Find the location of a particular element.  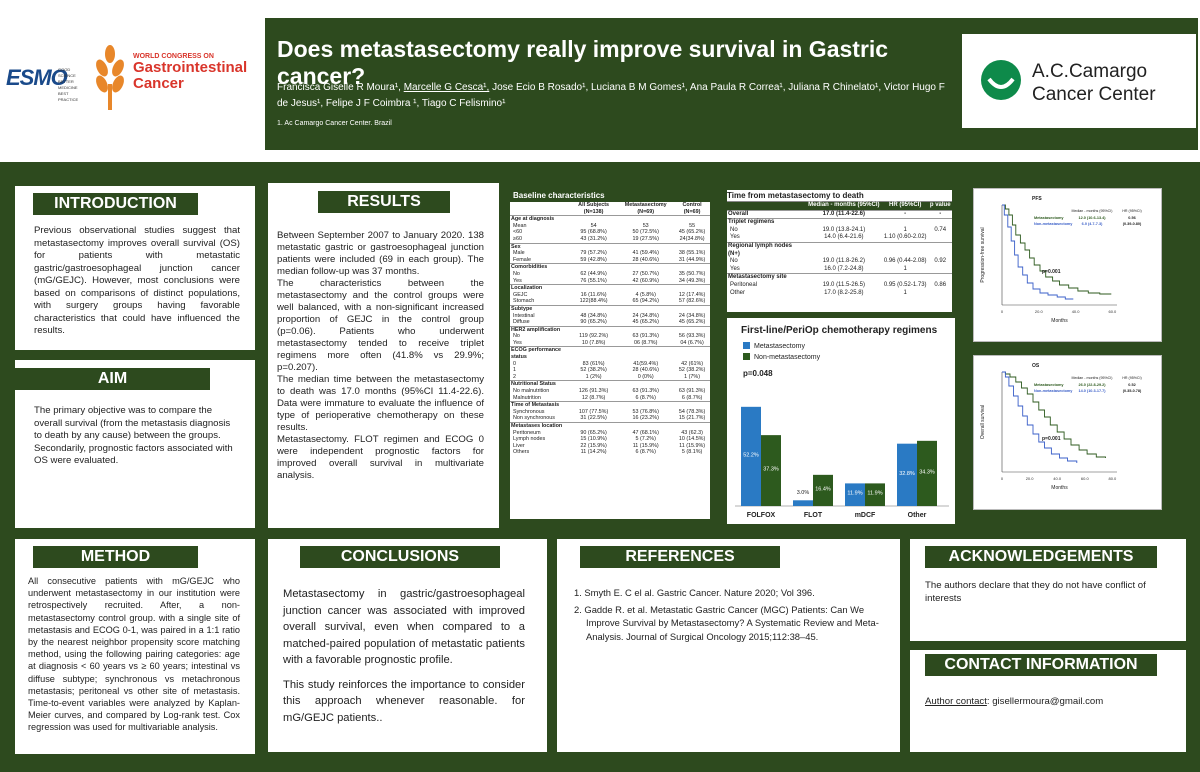

bar-value-label: 11.9% is located at coordinates (854, 494).